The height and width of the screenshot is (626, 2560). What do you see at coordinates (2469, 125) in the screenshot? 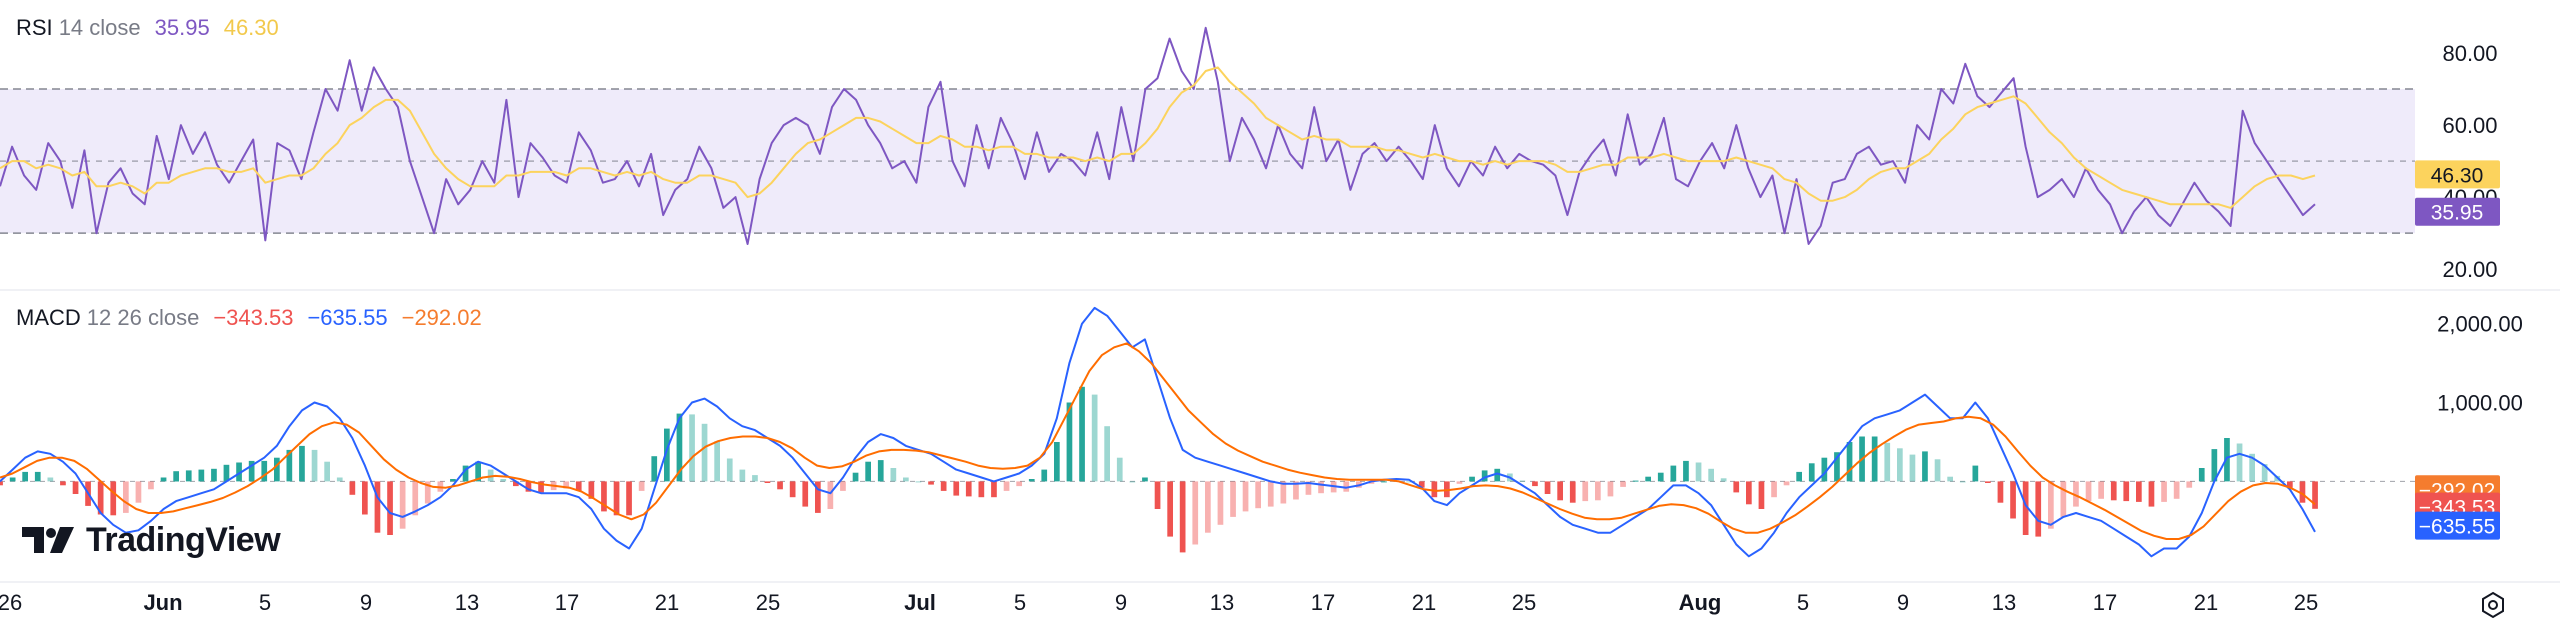
I see `rsi-axis-tick: 60.00` at bounding box center [2469, 125].